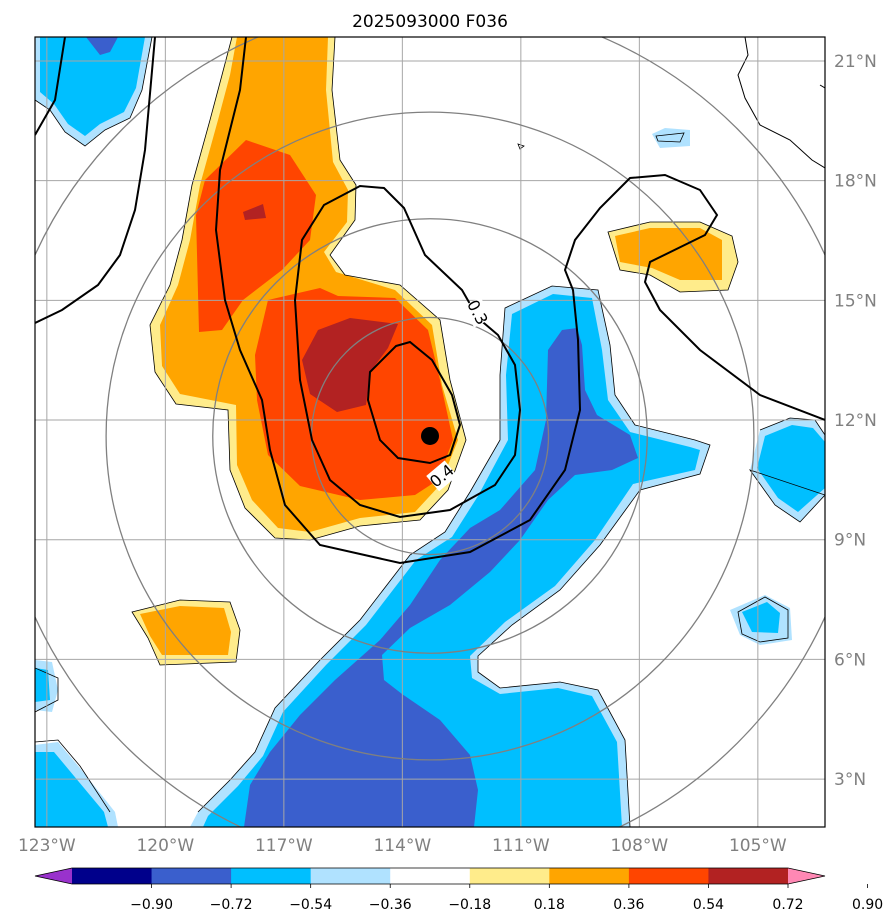  I want to click on colorbar-tick-label: −0.72, so click(231, 905).